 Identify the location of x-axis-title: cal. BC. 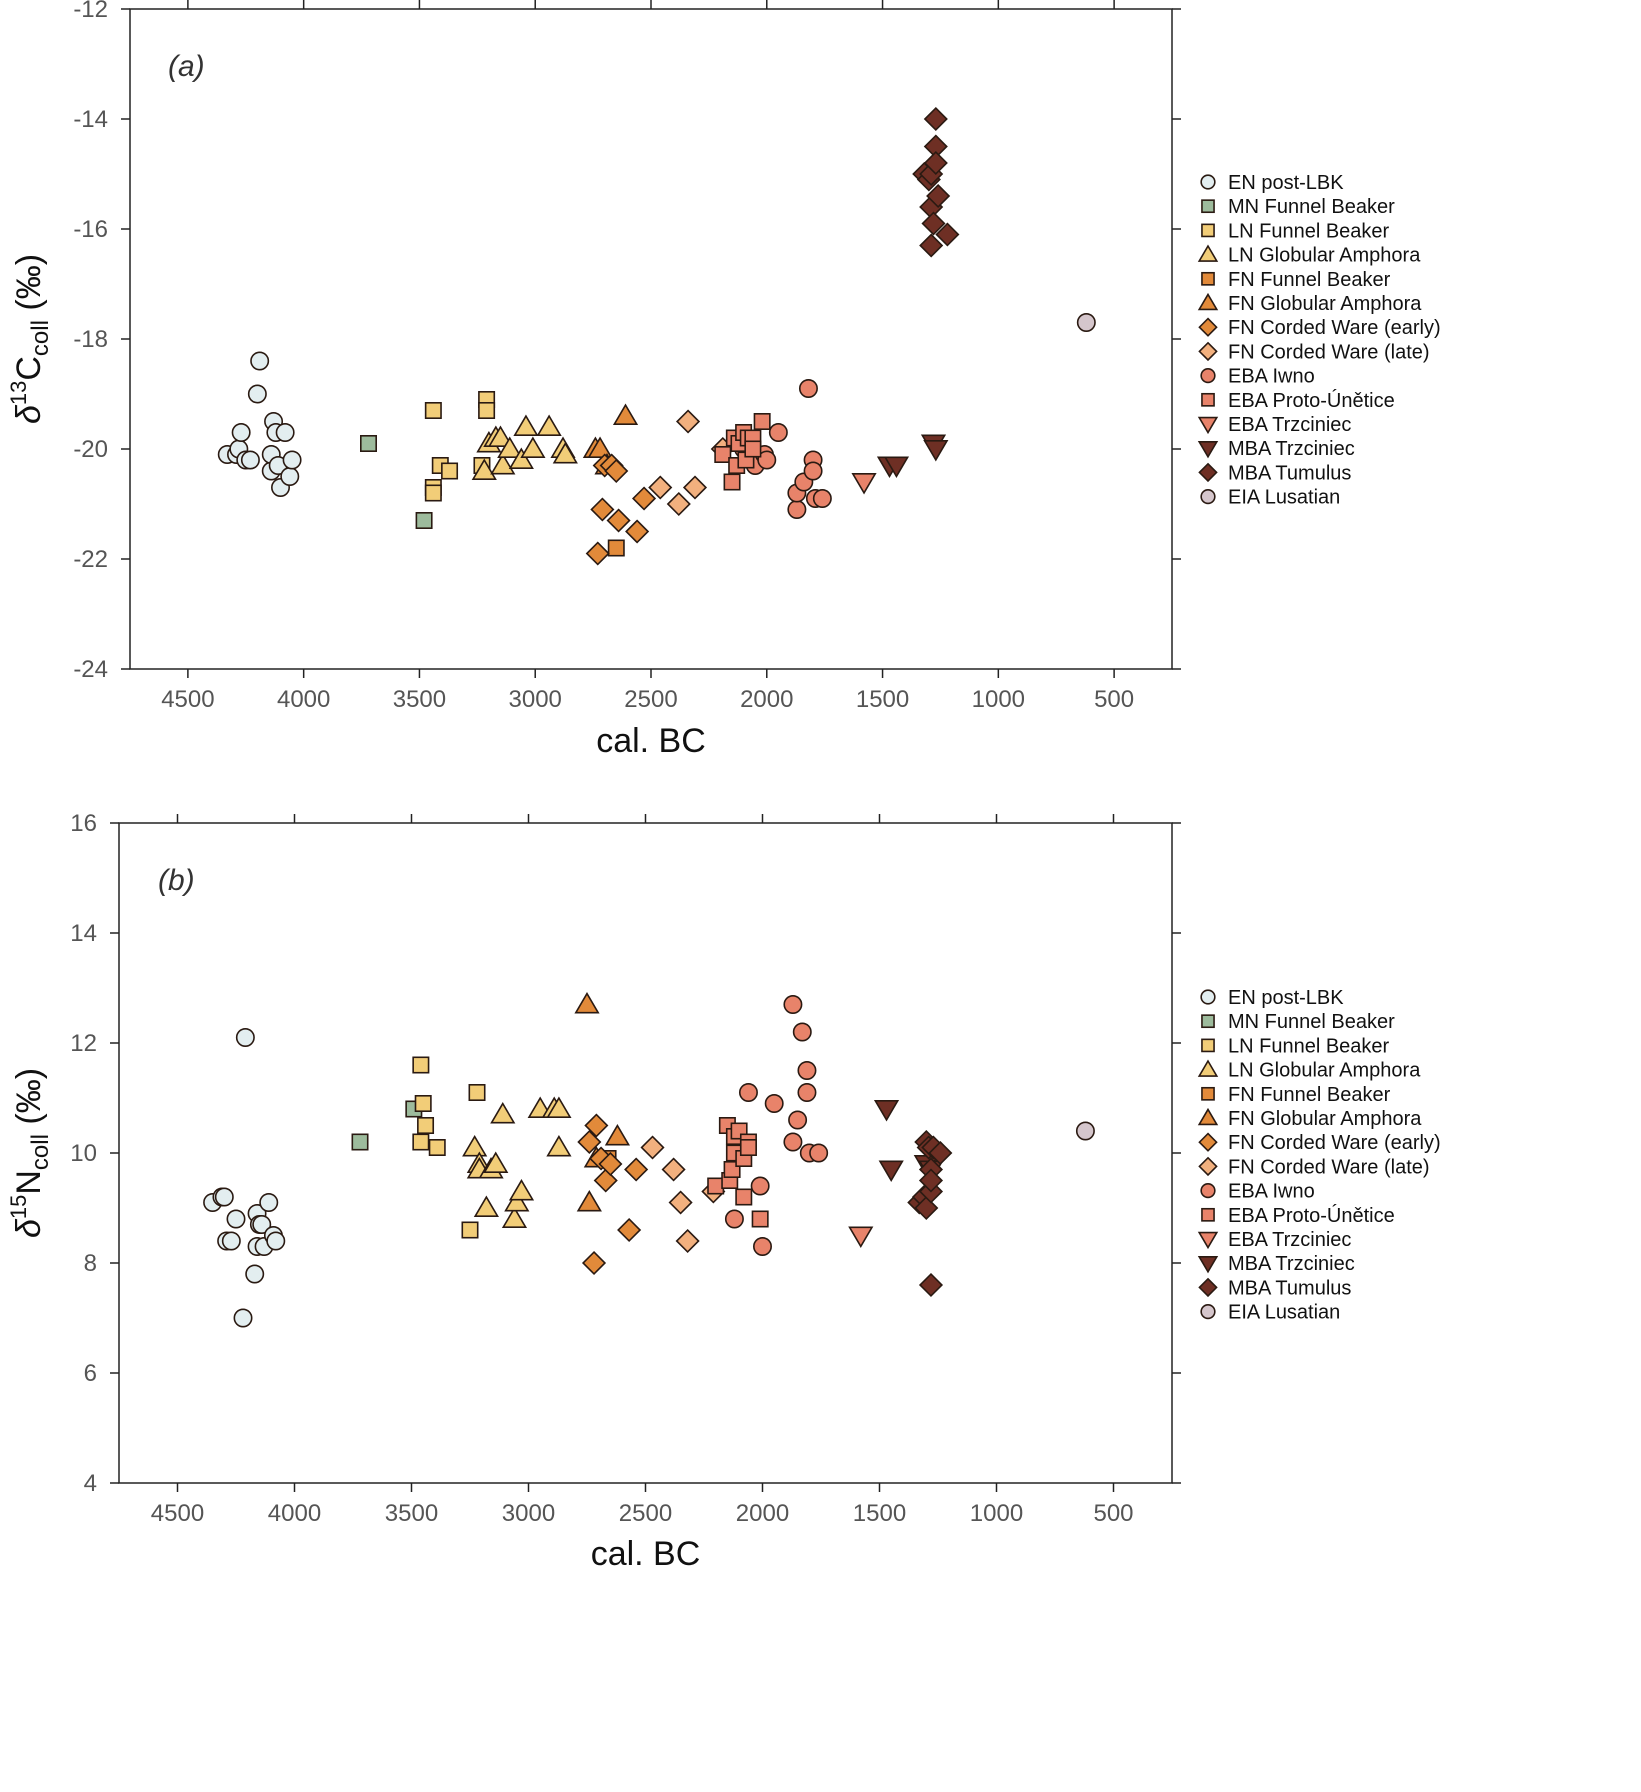
(651, 741).